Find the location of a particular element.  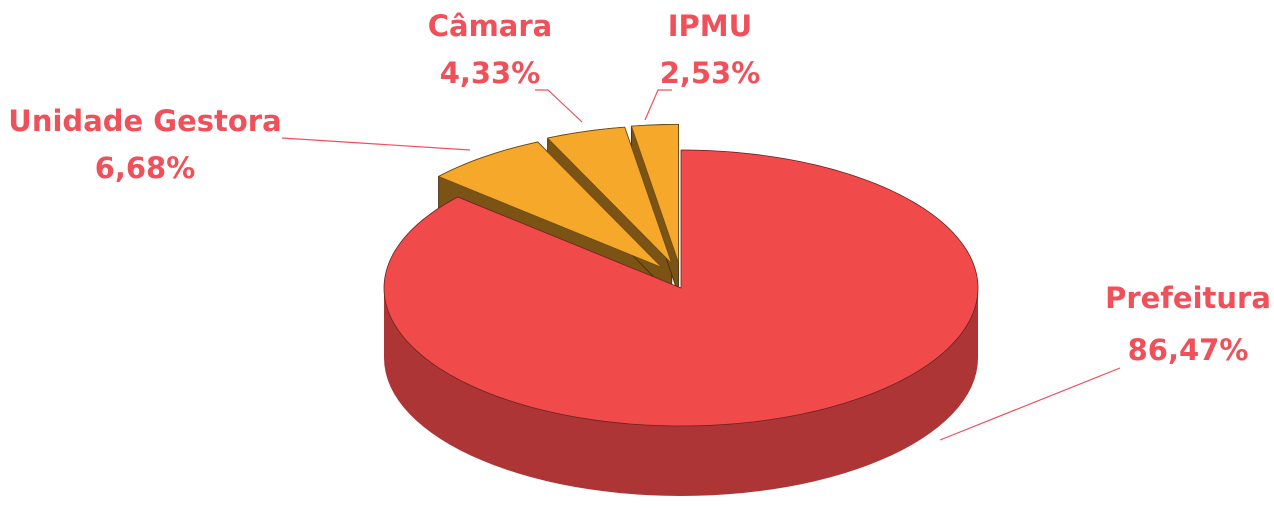

slice-label: IPMU is located at coordinates (710, 26).